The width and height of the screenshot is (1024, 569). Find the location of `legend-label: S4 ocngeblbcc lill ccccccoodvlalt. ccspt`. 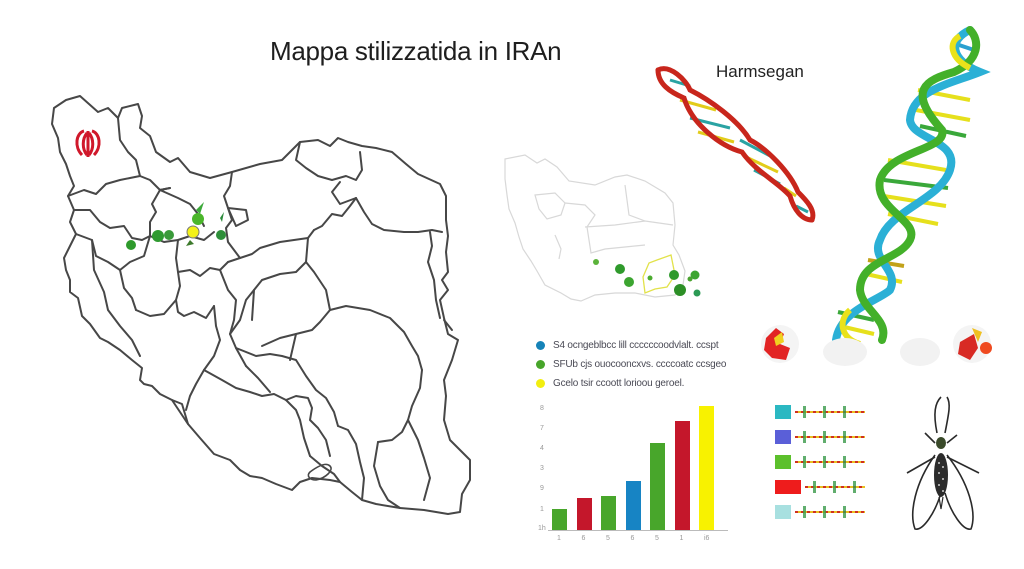

legend-label: S4 ocngeblbcc lill ccccccoodvlalt. ccspt is located at coordinates (636, 345).